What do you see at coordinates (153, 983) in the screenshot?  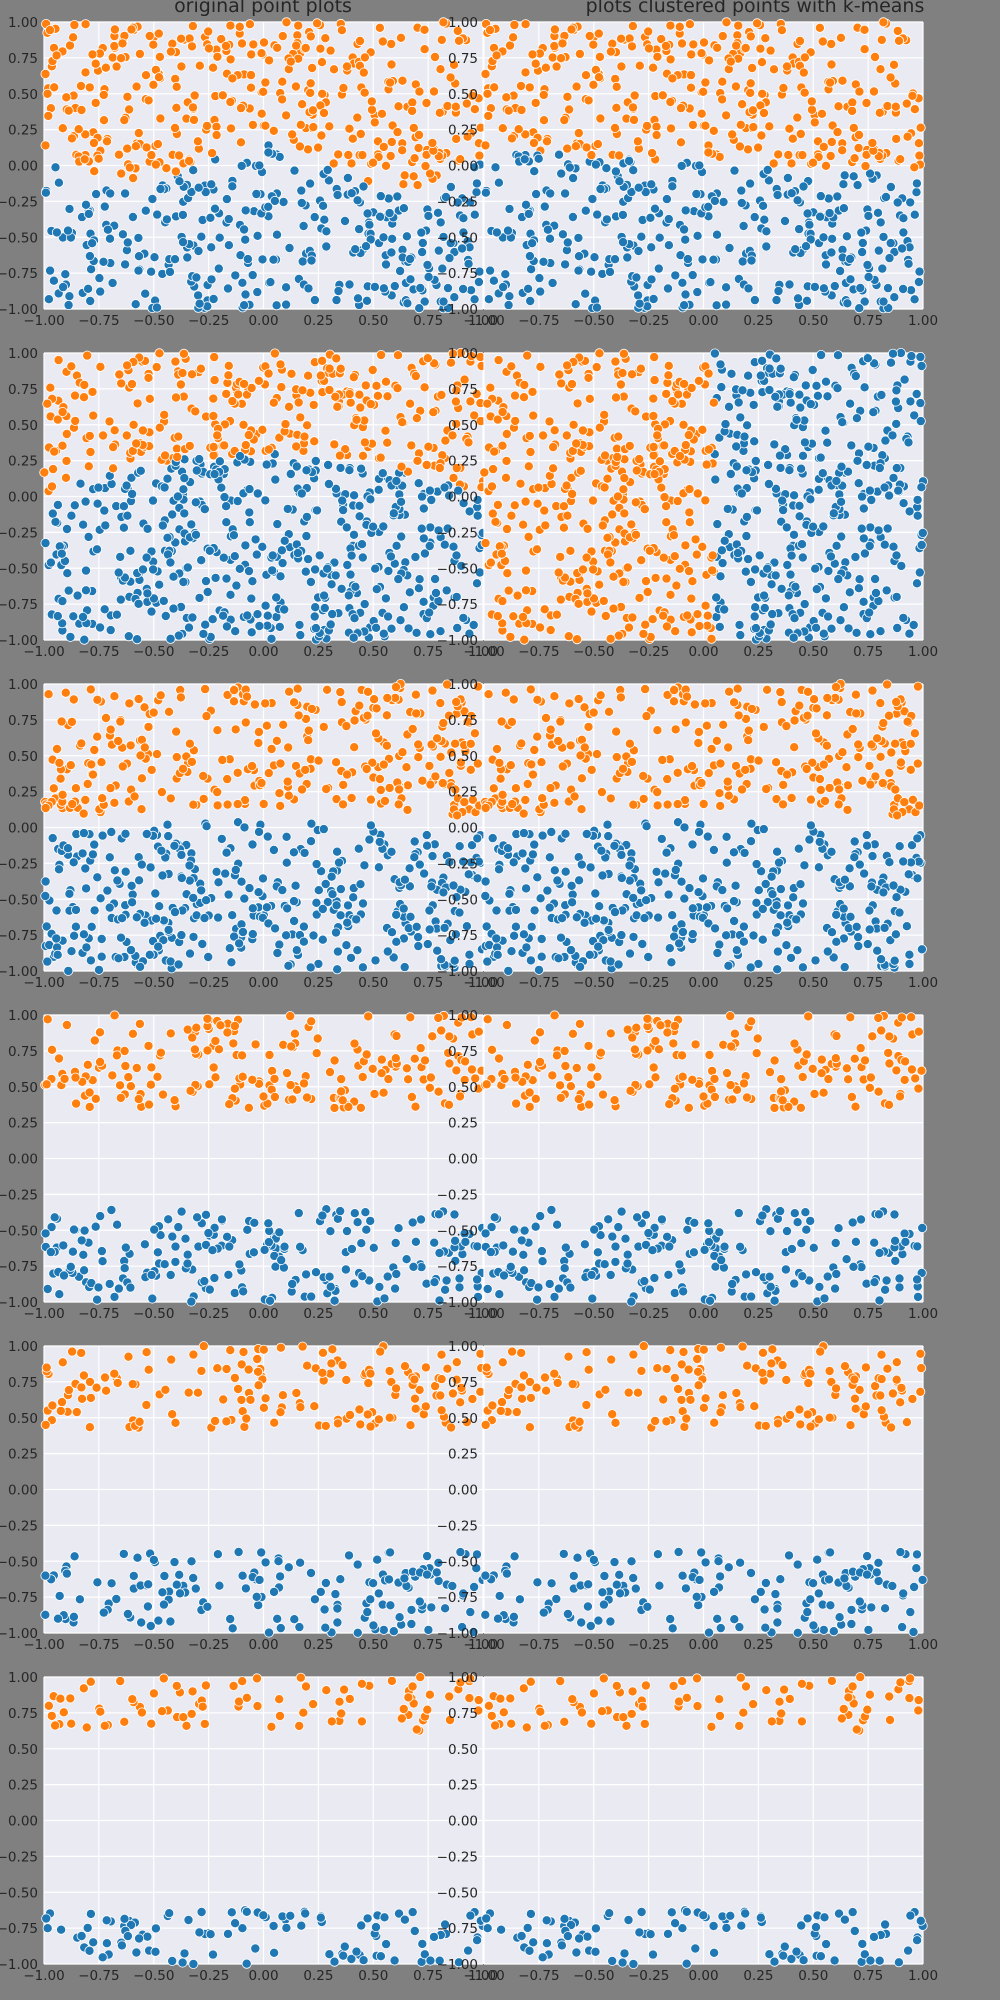 I see `x-tick-label: −0.50` at bounding box center [153, 983].